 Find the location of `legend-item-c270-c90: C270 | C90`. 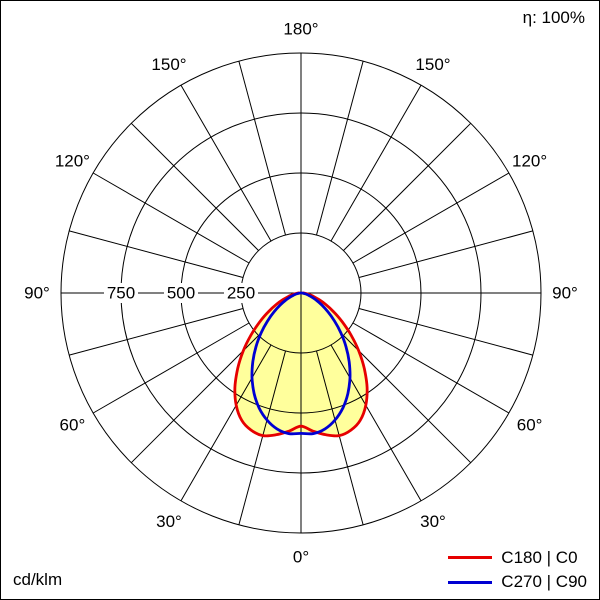

legend-item-c270-c90: C270 | C90 is located at coordinates (517, 582).